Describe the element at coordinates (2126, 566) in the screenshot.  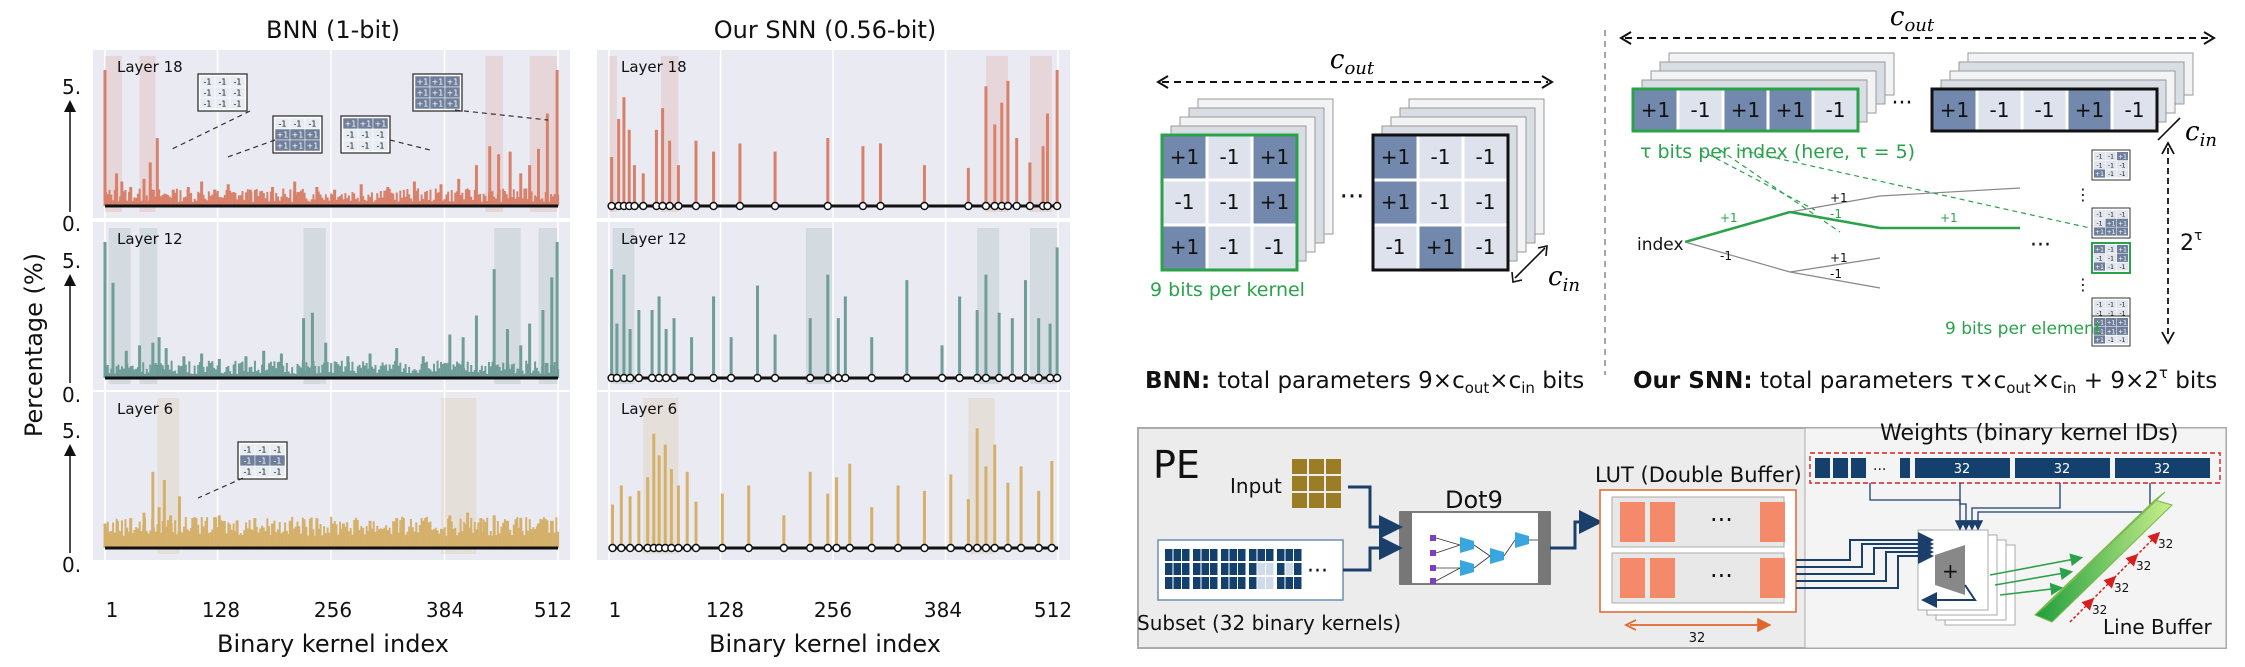
I see `buffer-width-arrow` at that location.